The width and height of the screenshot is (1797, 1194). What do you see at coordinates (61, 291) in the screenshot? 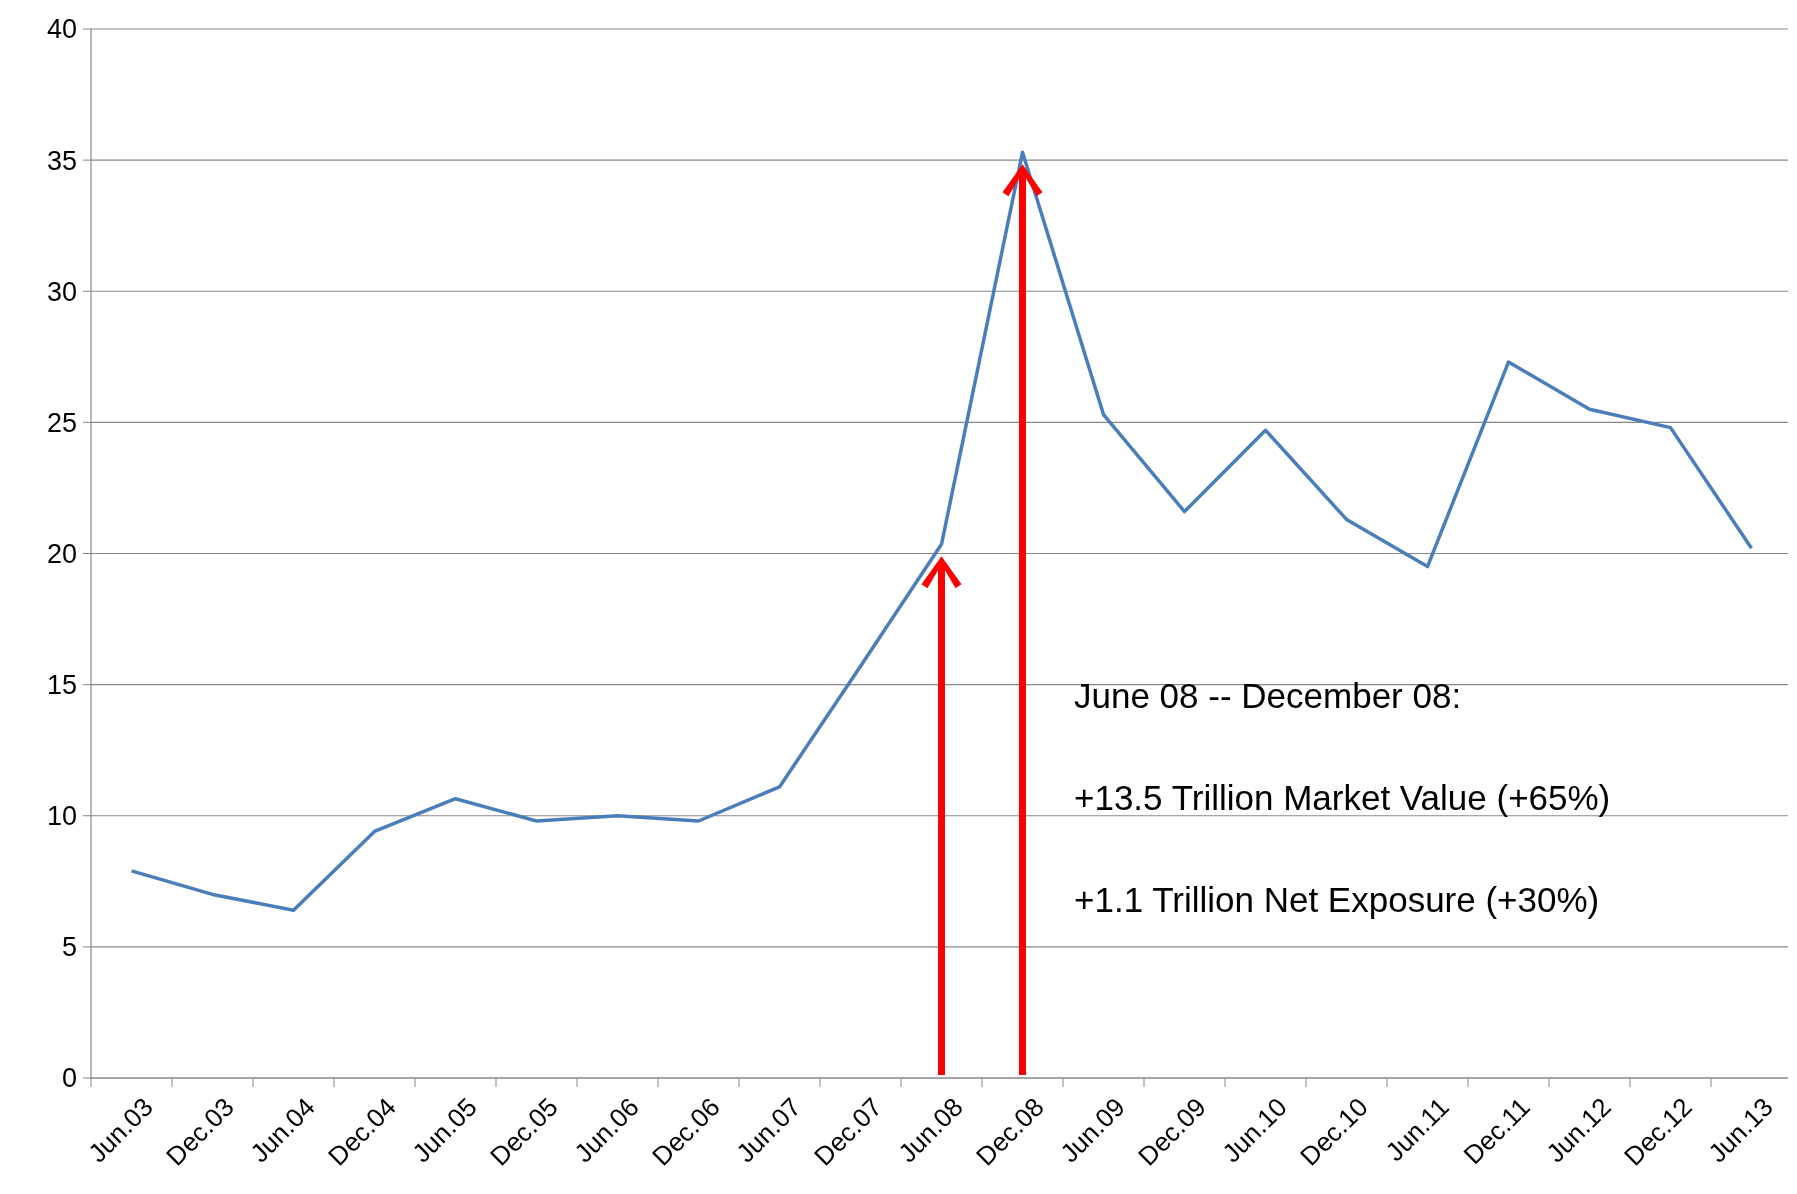
I see `y-tick-label: 30` at bounding box center [61, 291].